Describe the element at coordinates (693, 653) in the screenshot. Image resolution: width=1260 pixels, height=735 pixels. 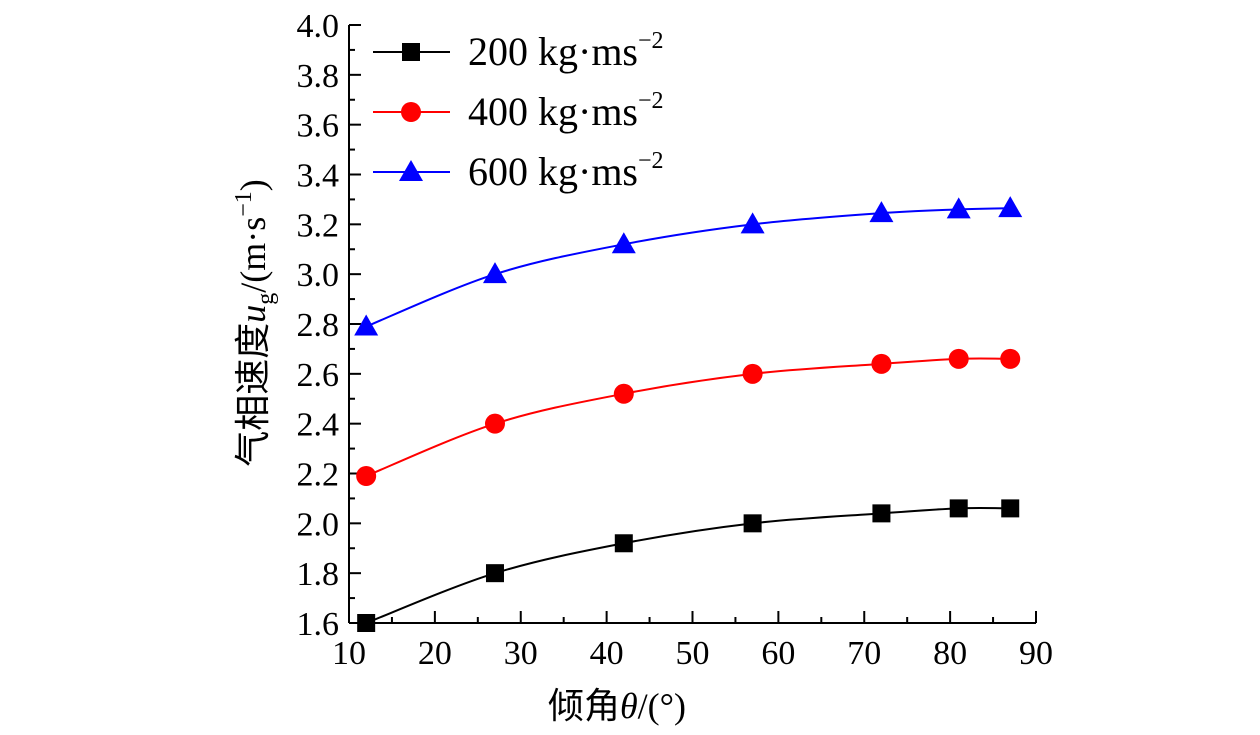
I see `x-tick-label: 50` at that location.